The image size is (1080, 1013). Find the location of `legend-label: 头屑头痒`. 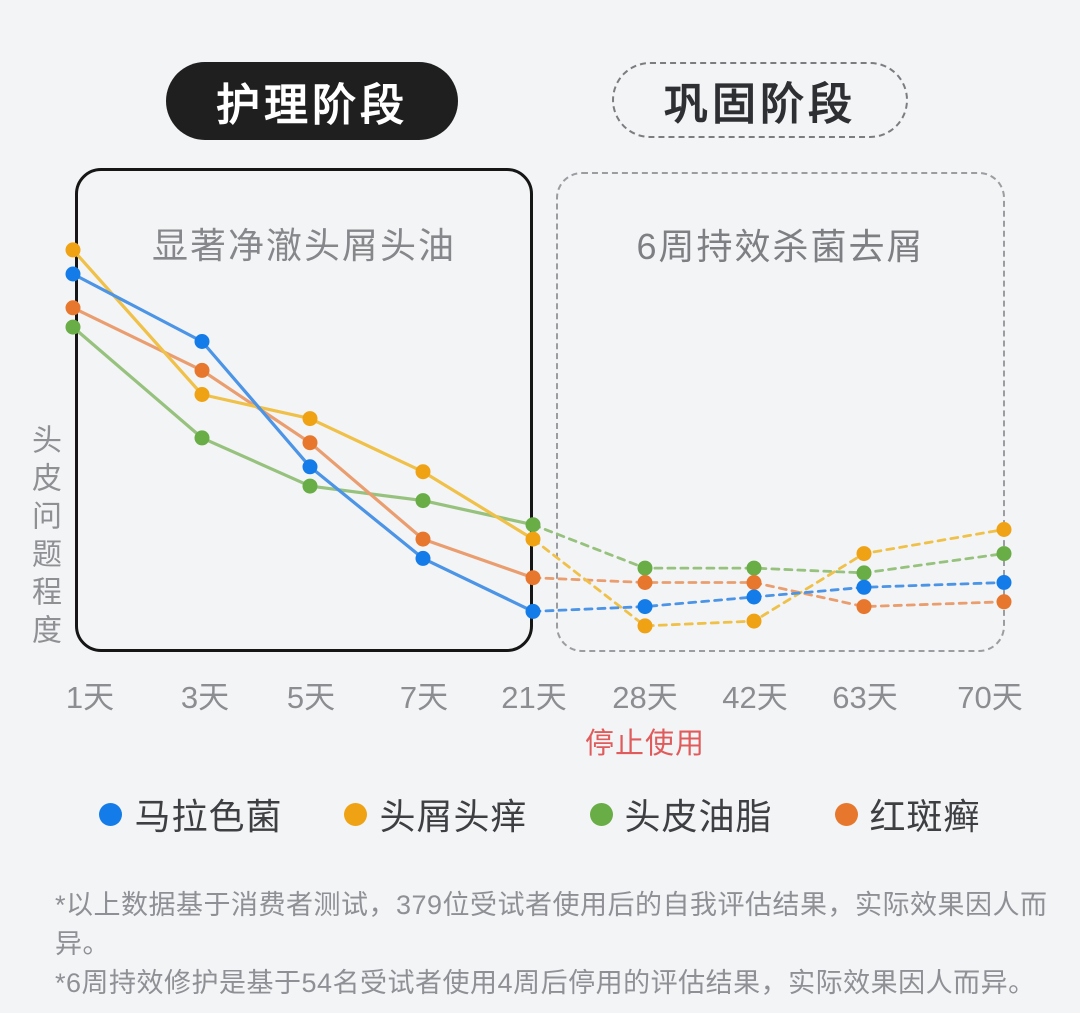

legend-label: 头屑头痒 is located at coordinates (453, 816).